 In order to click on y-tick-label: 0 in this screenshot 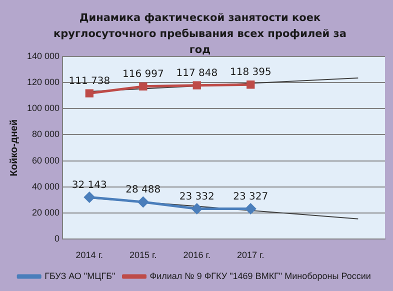, I will do `click(57, 239)`.